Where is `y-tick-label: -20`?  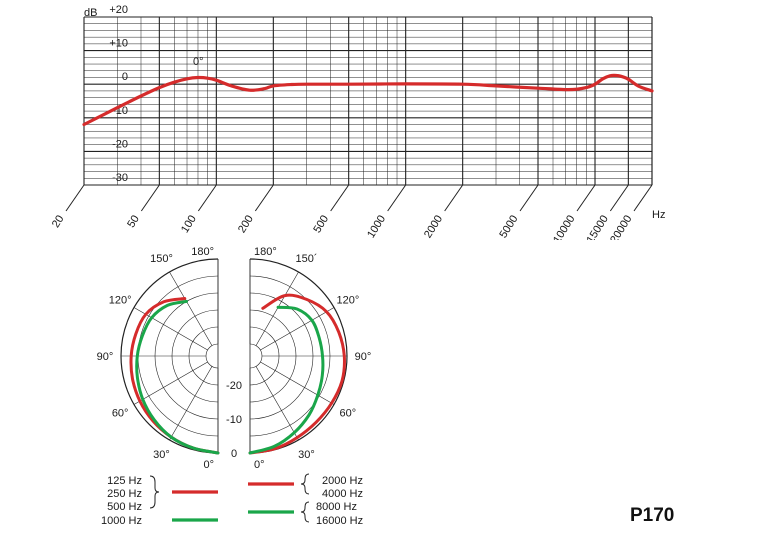
y-tick-label: -20 is located at coordinates (120, 144).